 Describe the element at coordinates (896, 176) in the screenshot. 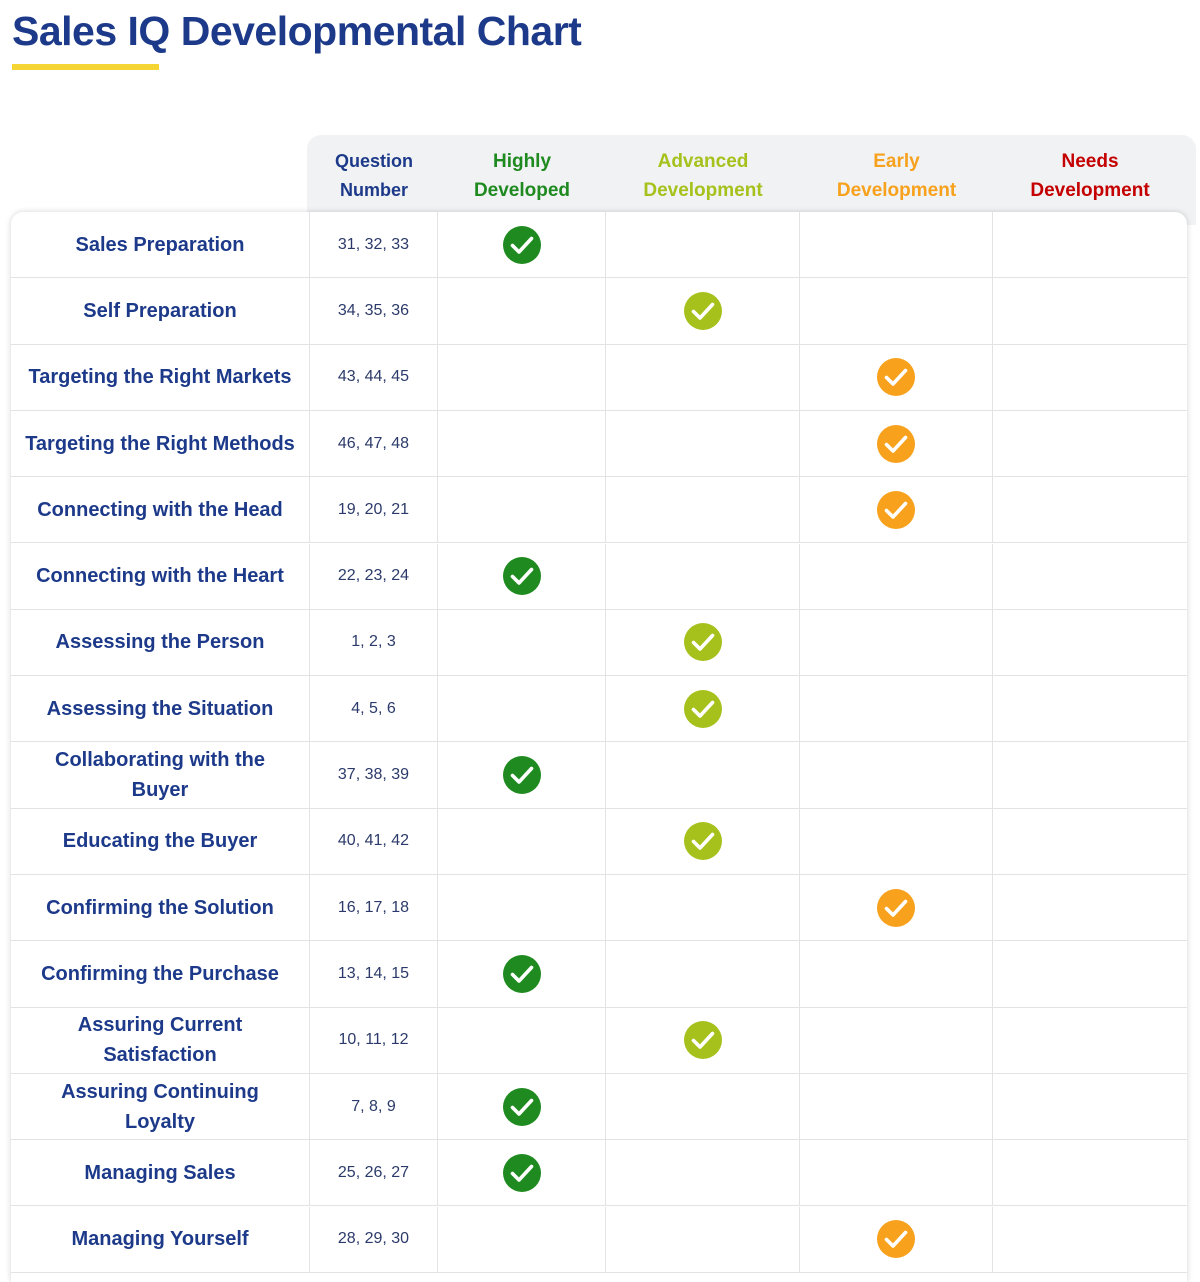

I see `header-cell: Early Development` at that location.